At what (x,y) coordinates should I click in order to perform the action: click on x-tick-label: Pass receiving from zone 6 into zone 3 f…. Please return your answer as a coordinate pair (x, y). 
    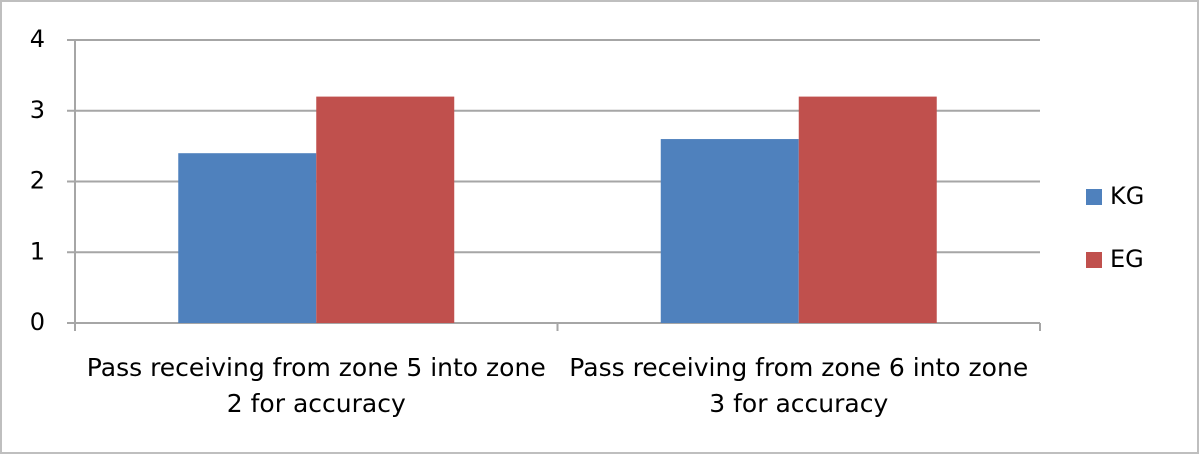
    Looking at the image, I should click on (799, 385).